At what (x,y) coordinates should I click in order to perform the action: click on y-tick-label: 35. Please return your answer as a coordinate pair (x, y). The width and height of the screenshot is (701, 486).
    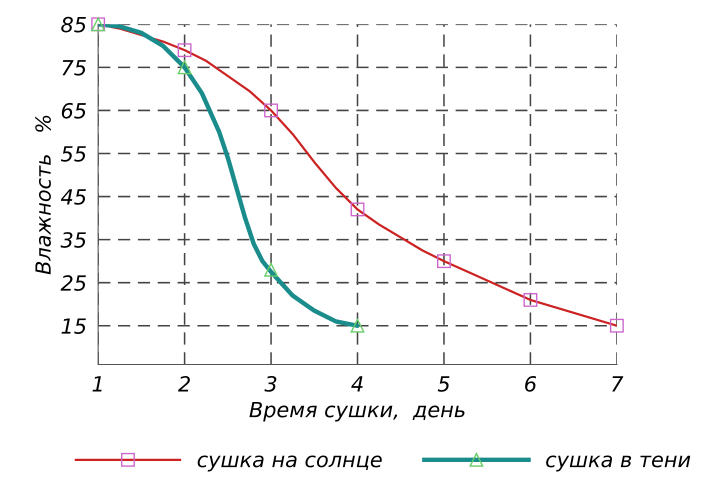
    Looking at the image, I should click on (73, 240).